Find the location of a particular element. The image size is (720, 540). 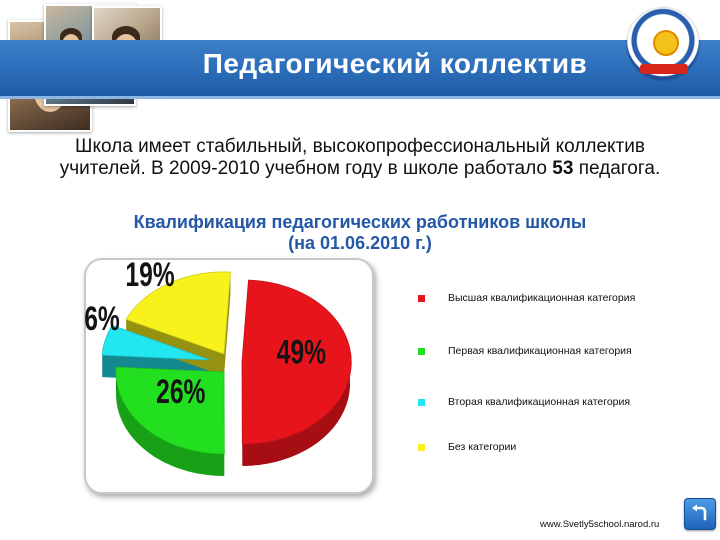

legend-item: Высшая квалификационная категория is located at coordinates (563, 299).